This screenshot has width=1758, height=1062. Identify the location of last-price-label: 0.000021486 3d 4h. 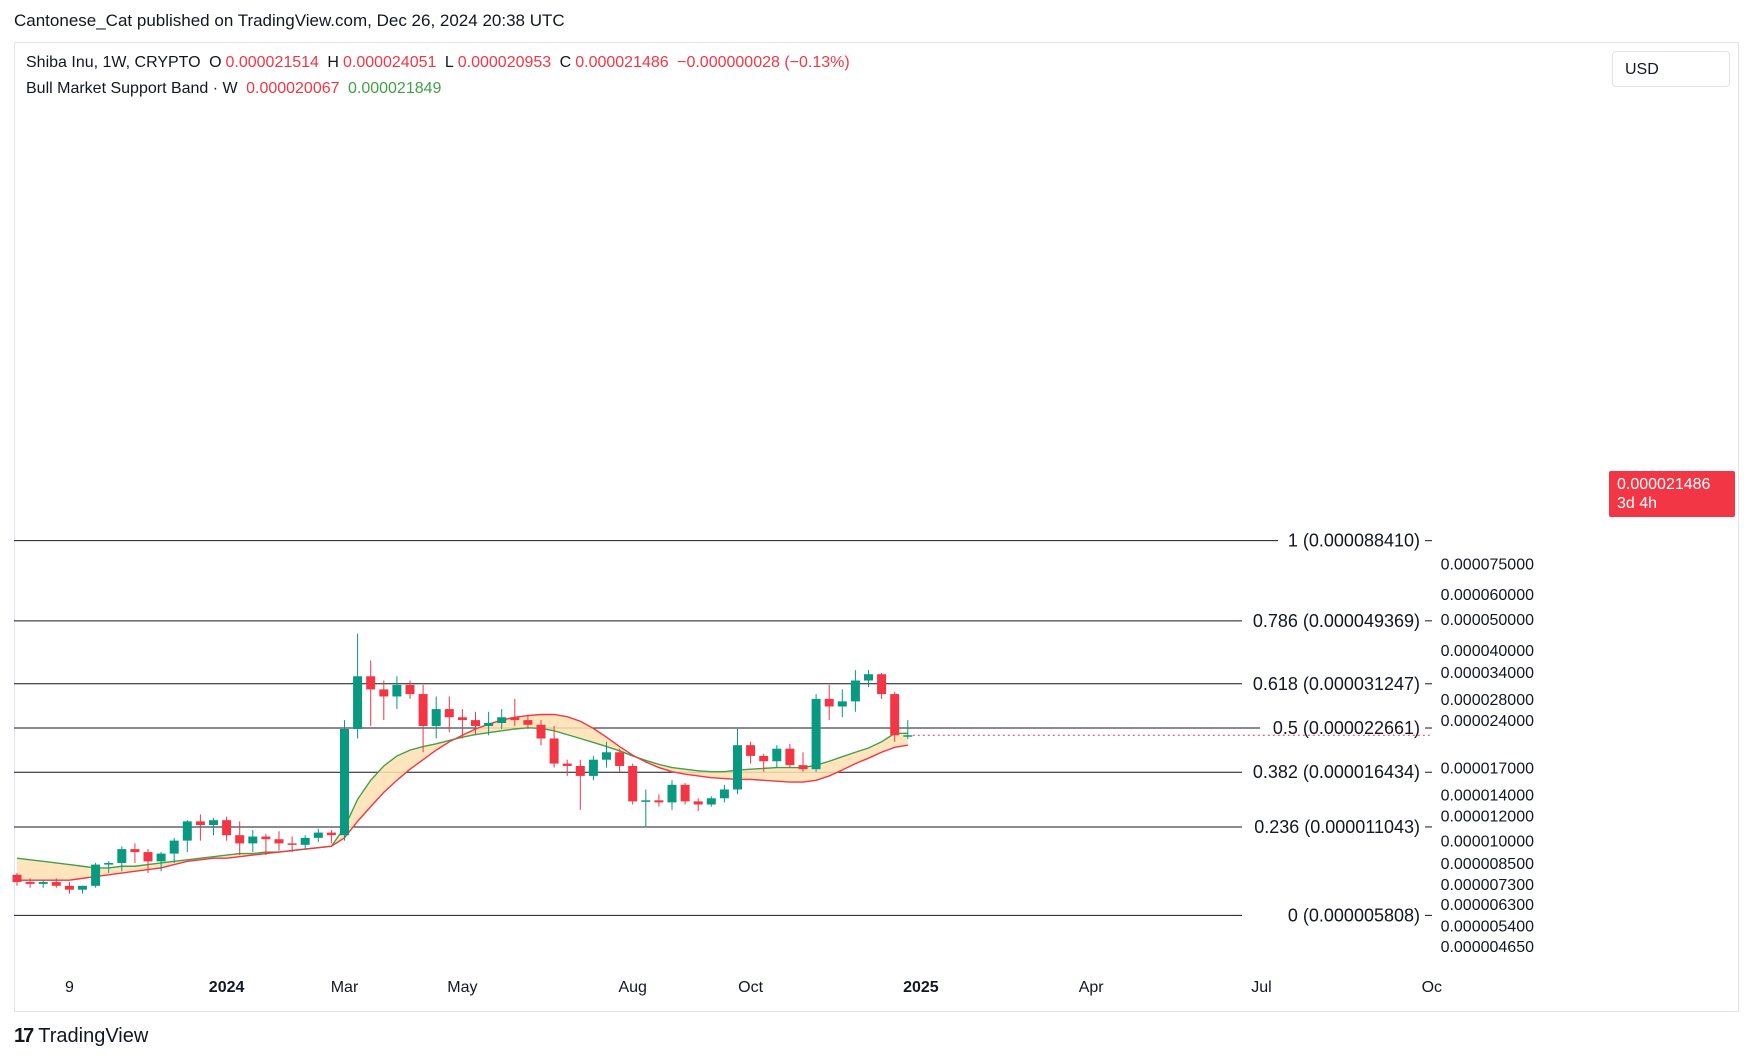
(1672, 494).